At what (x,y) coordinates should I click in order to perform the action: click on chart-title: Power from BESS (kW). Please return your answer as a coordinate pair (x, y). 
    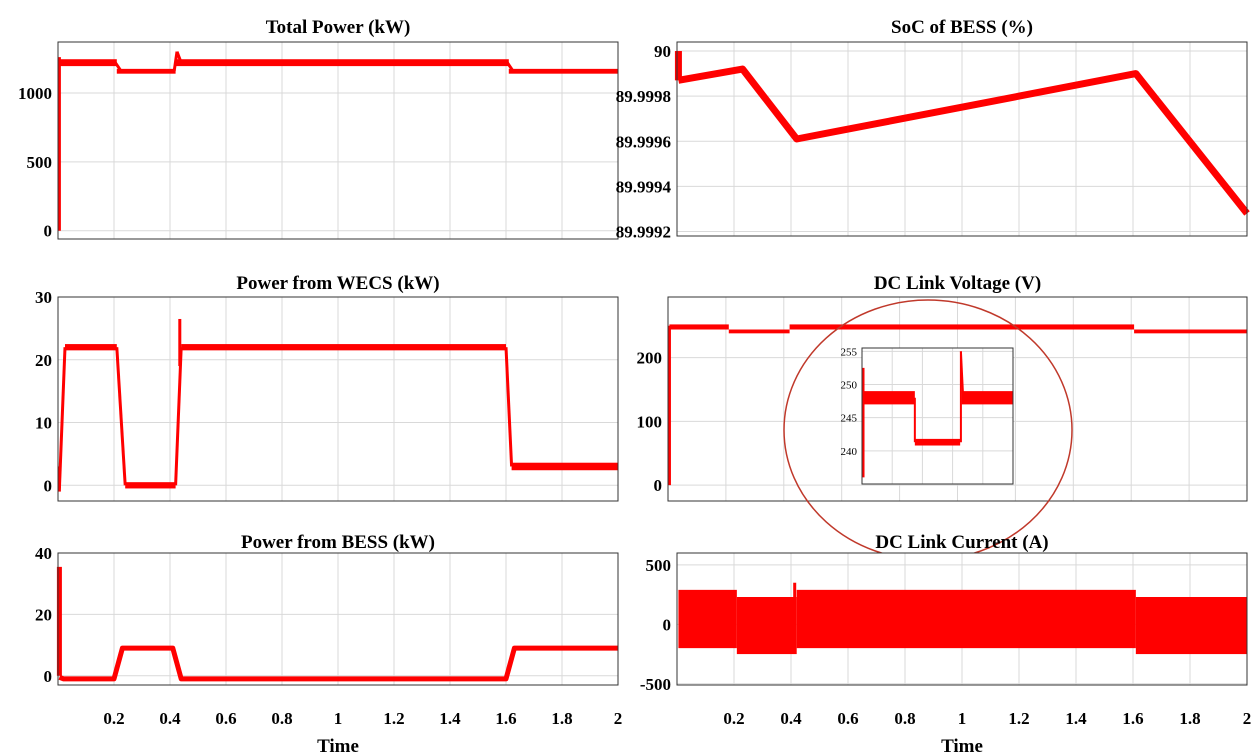
    Looking at the image, I should click on (338, 542).